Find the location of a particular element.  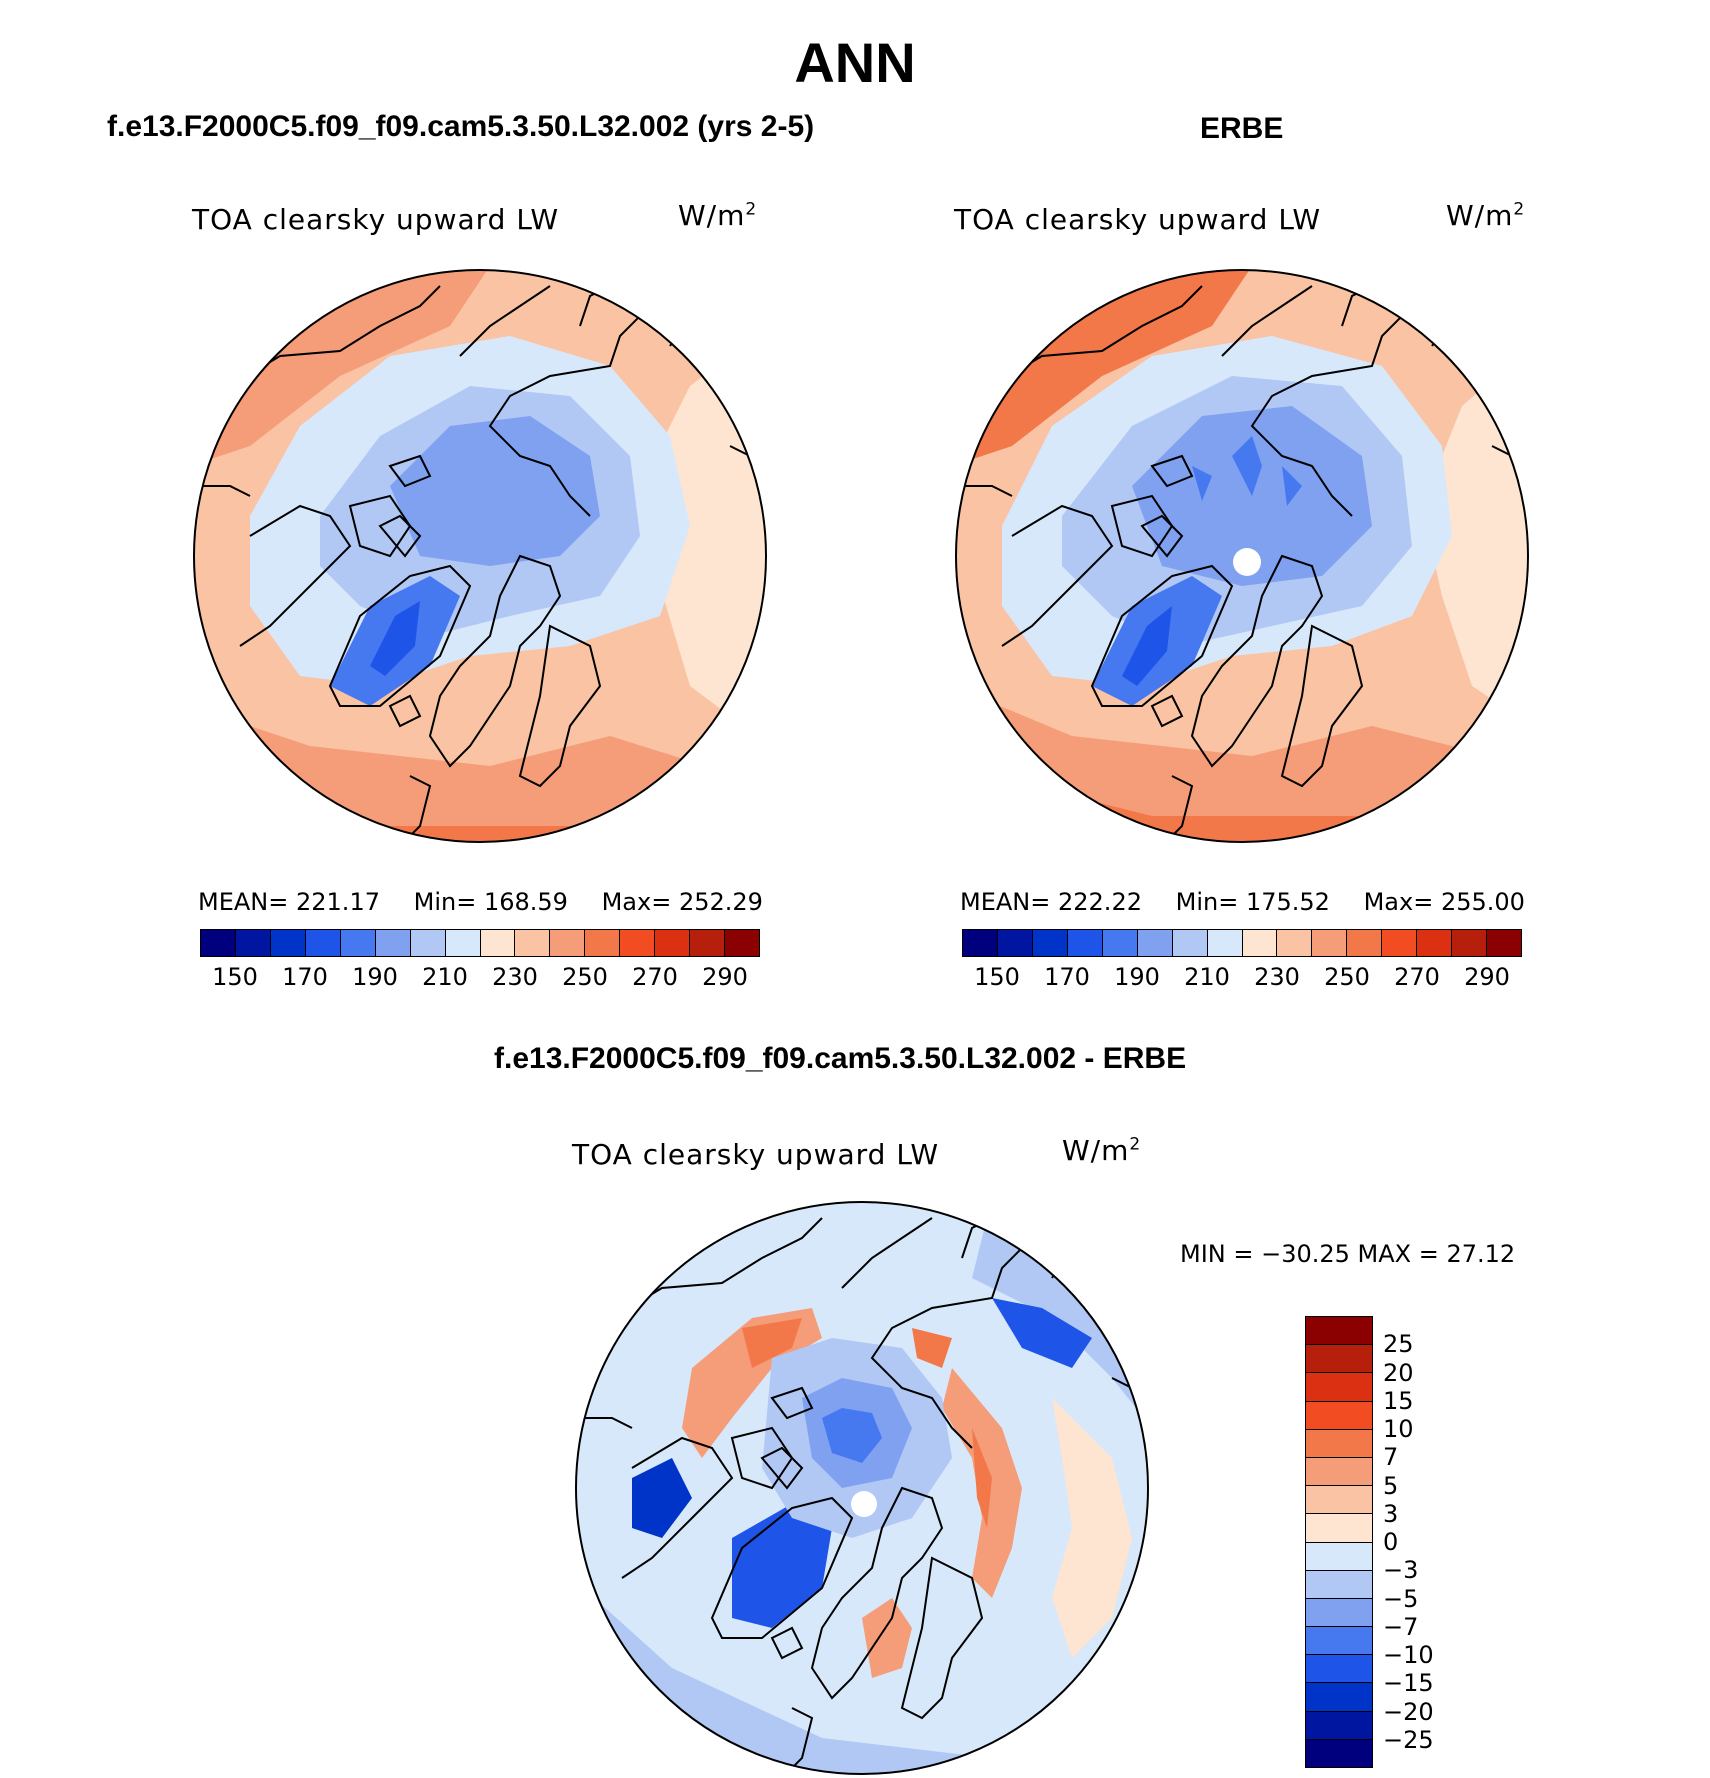

panel-model-map is located at coordinates (480, 556).